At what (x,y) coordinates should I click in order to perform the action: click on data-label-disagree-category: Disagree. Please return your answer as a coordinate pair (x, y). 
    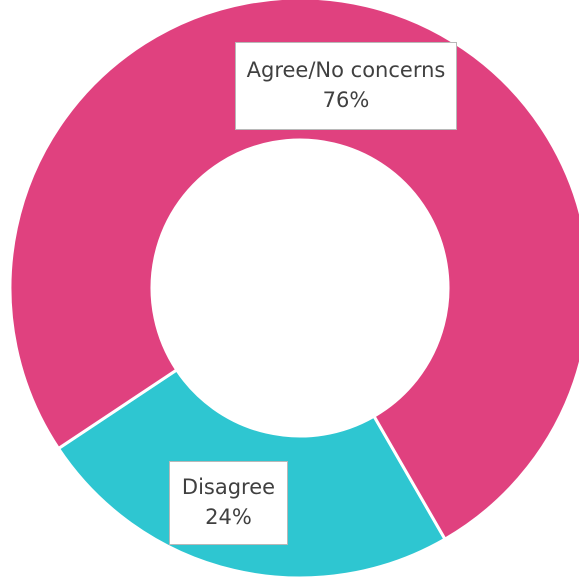
    Looking at the image, I should click on (228, 487).